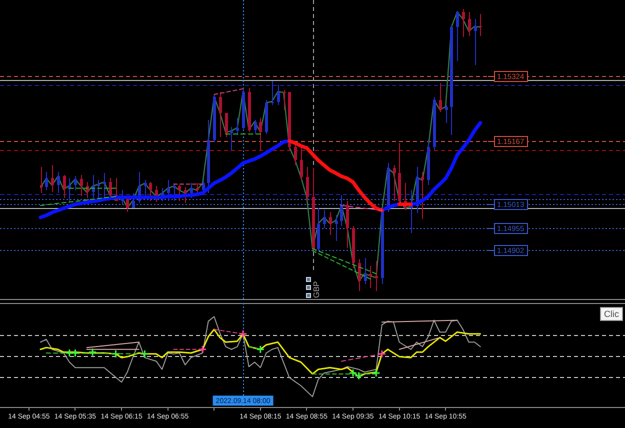 Image resolution: width=625 pixels, height=428 pixels. What do you see at coordinates (317, 289) in the screenshot?
I see `ref-line-label: GBP` at bounding box center [317, 289].